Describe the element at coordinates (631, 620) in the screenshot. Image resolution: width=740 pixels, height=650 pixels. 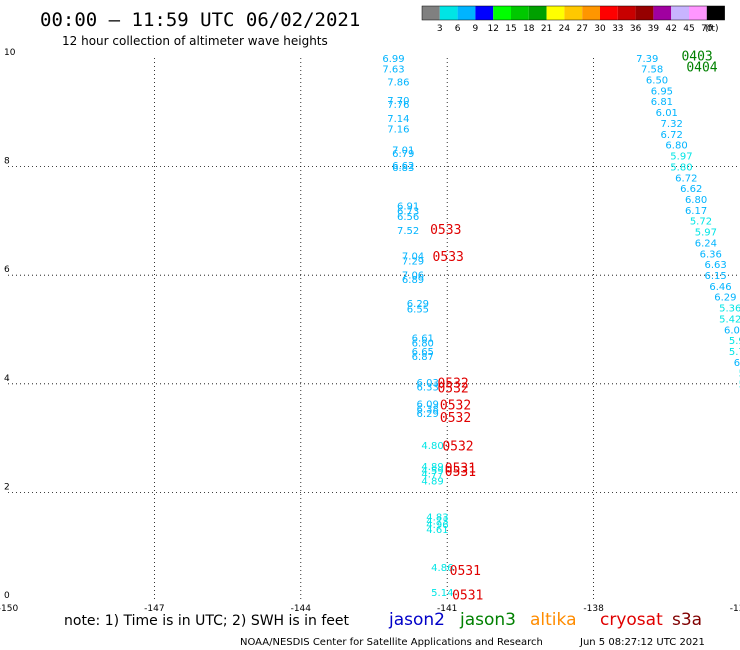
I see `legend-cryosat: cryosat` at that location.